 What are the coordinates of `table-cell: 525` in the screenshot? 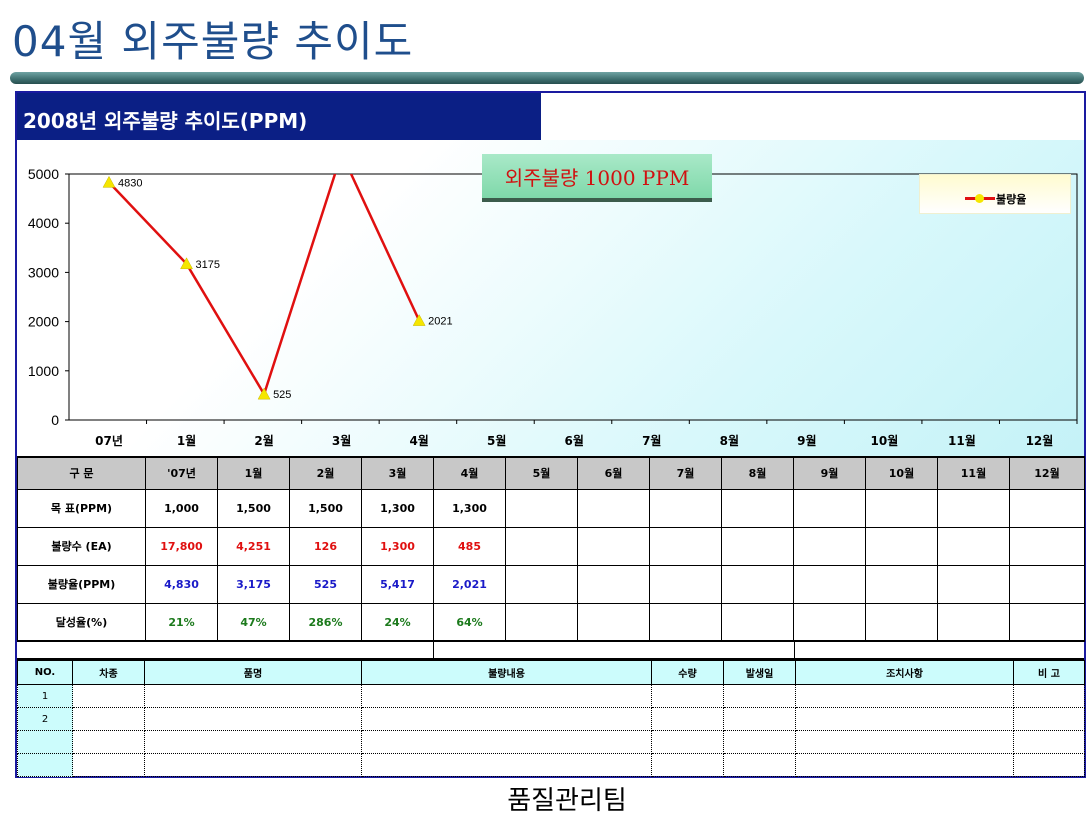 It's located at (325, 584).